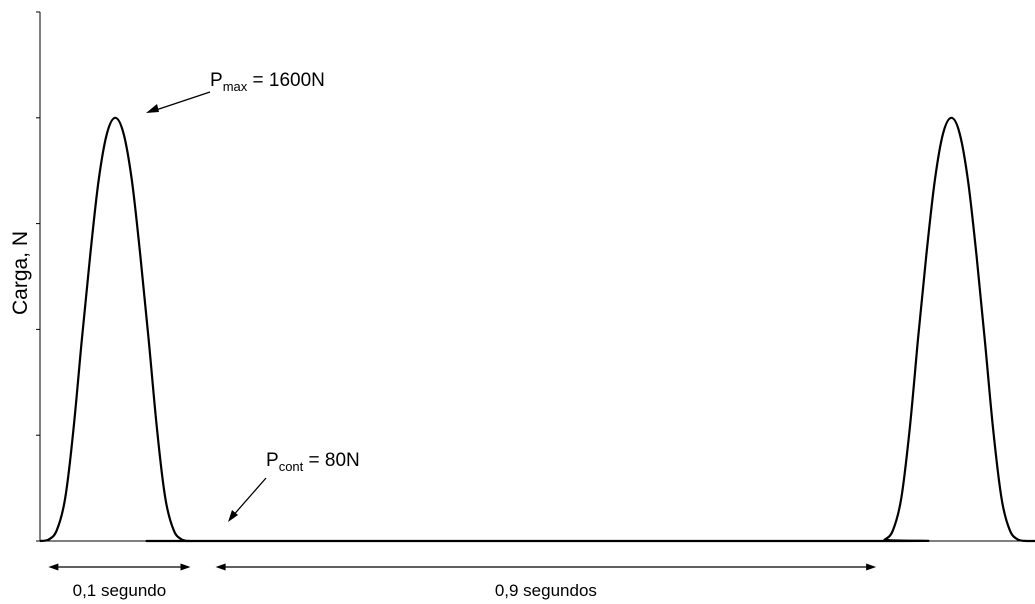 Image resolution: width=1035 pixels, height=604 pixels. What do you see at coordinates (272, 460) in the screenshot?
I see `pcont-base: P` at bounding box center [272, 460].